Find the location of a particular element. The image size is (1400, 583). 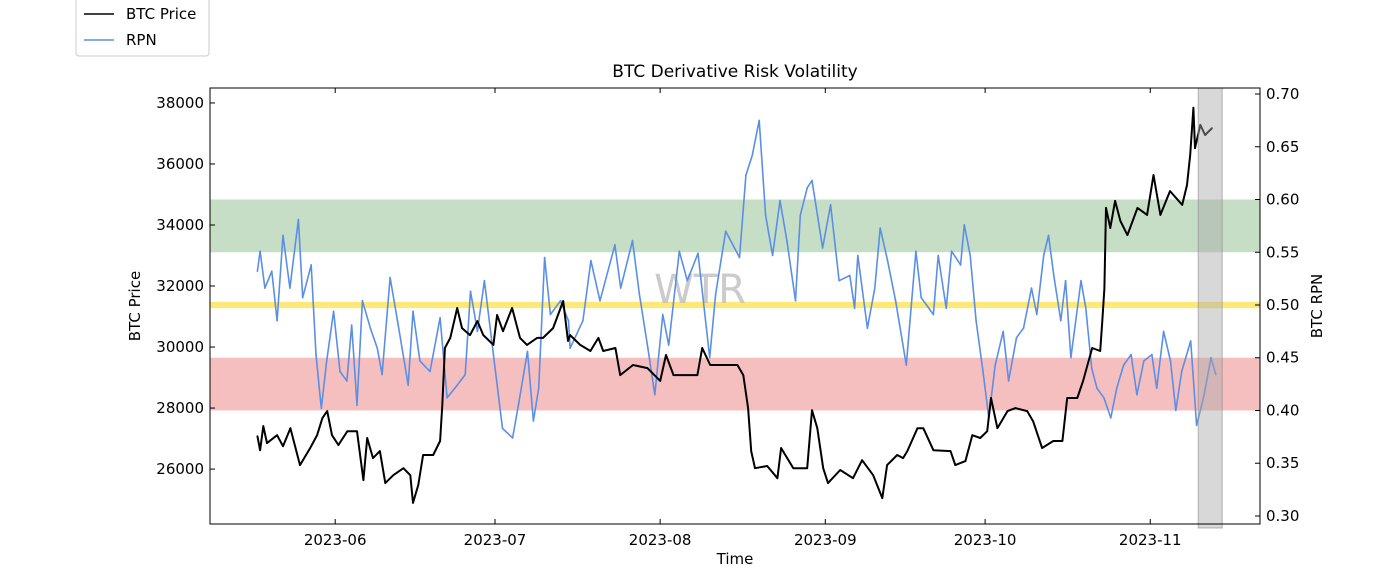

y-left-tick-label: 26000 is located at coordinates (180, 469).